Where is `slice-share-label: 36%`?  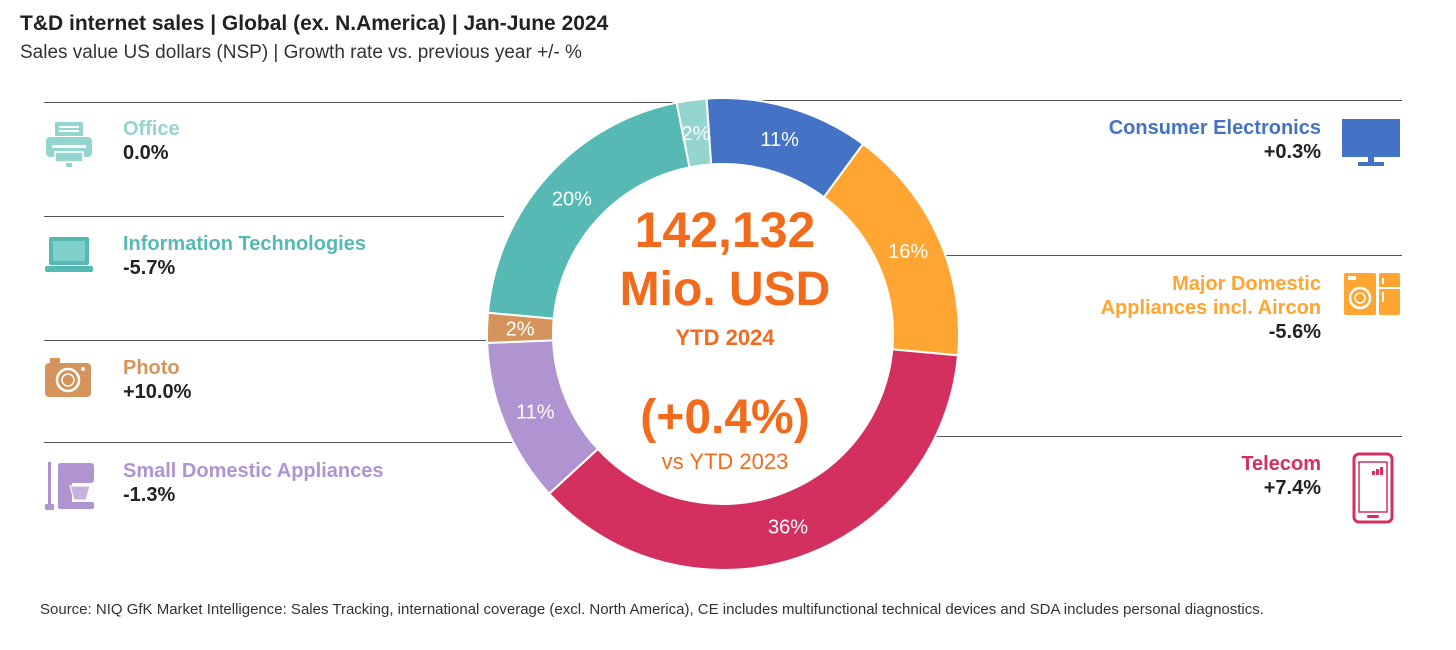 slice-share-label: 36% is located at coordinates (788, 527).